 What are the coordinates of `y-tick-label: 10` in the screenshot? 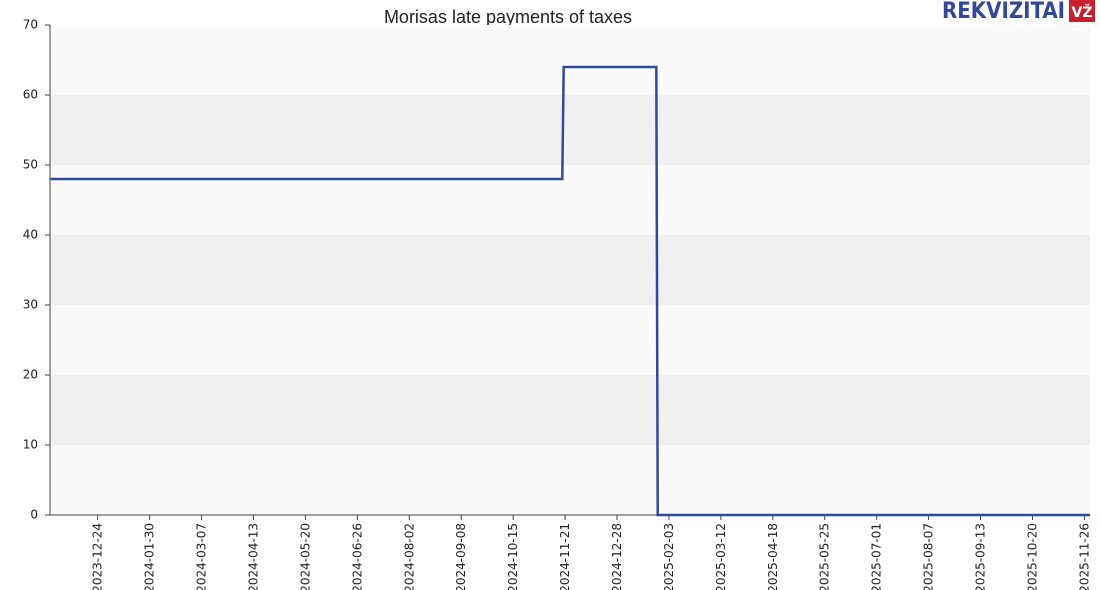 It's located at (30, 445).